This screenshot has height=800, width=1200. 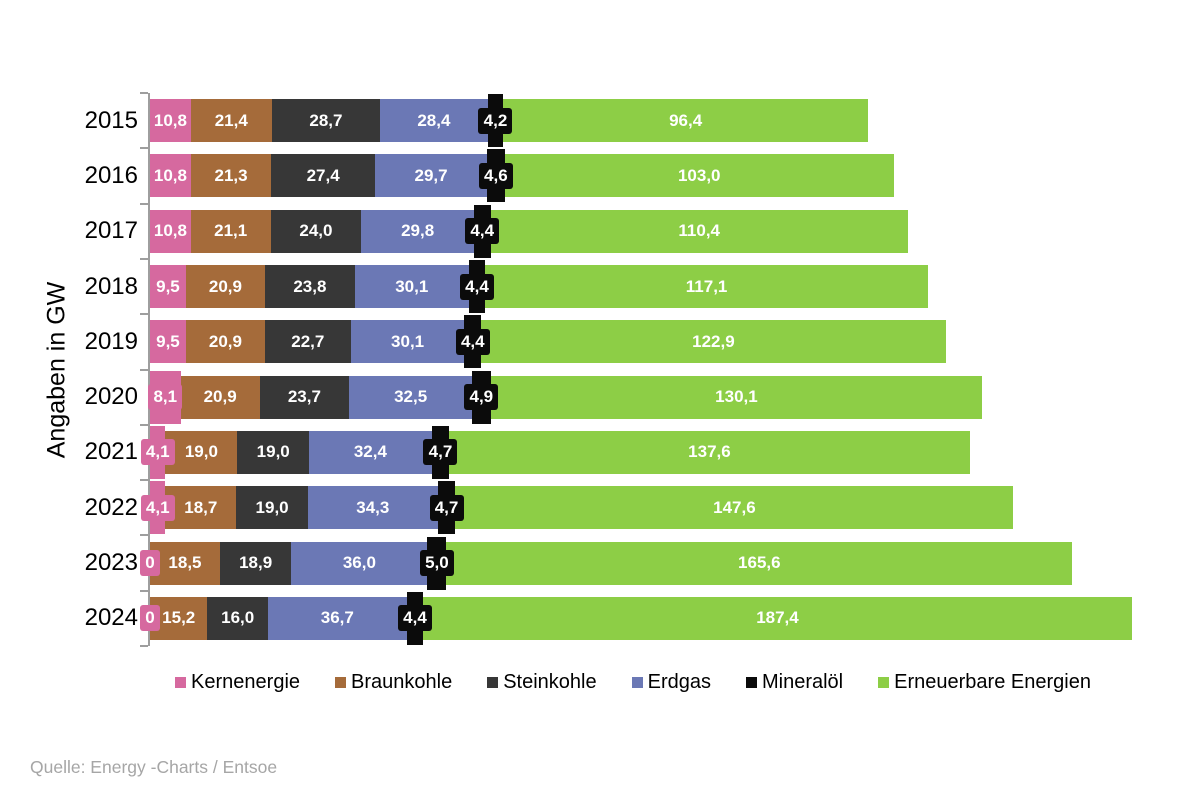 What do you see at coordinates (111, 397) in the screenshot?
I see `year-label: 2020` at bounding box center [111, 397].